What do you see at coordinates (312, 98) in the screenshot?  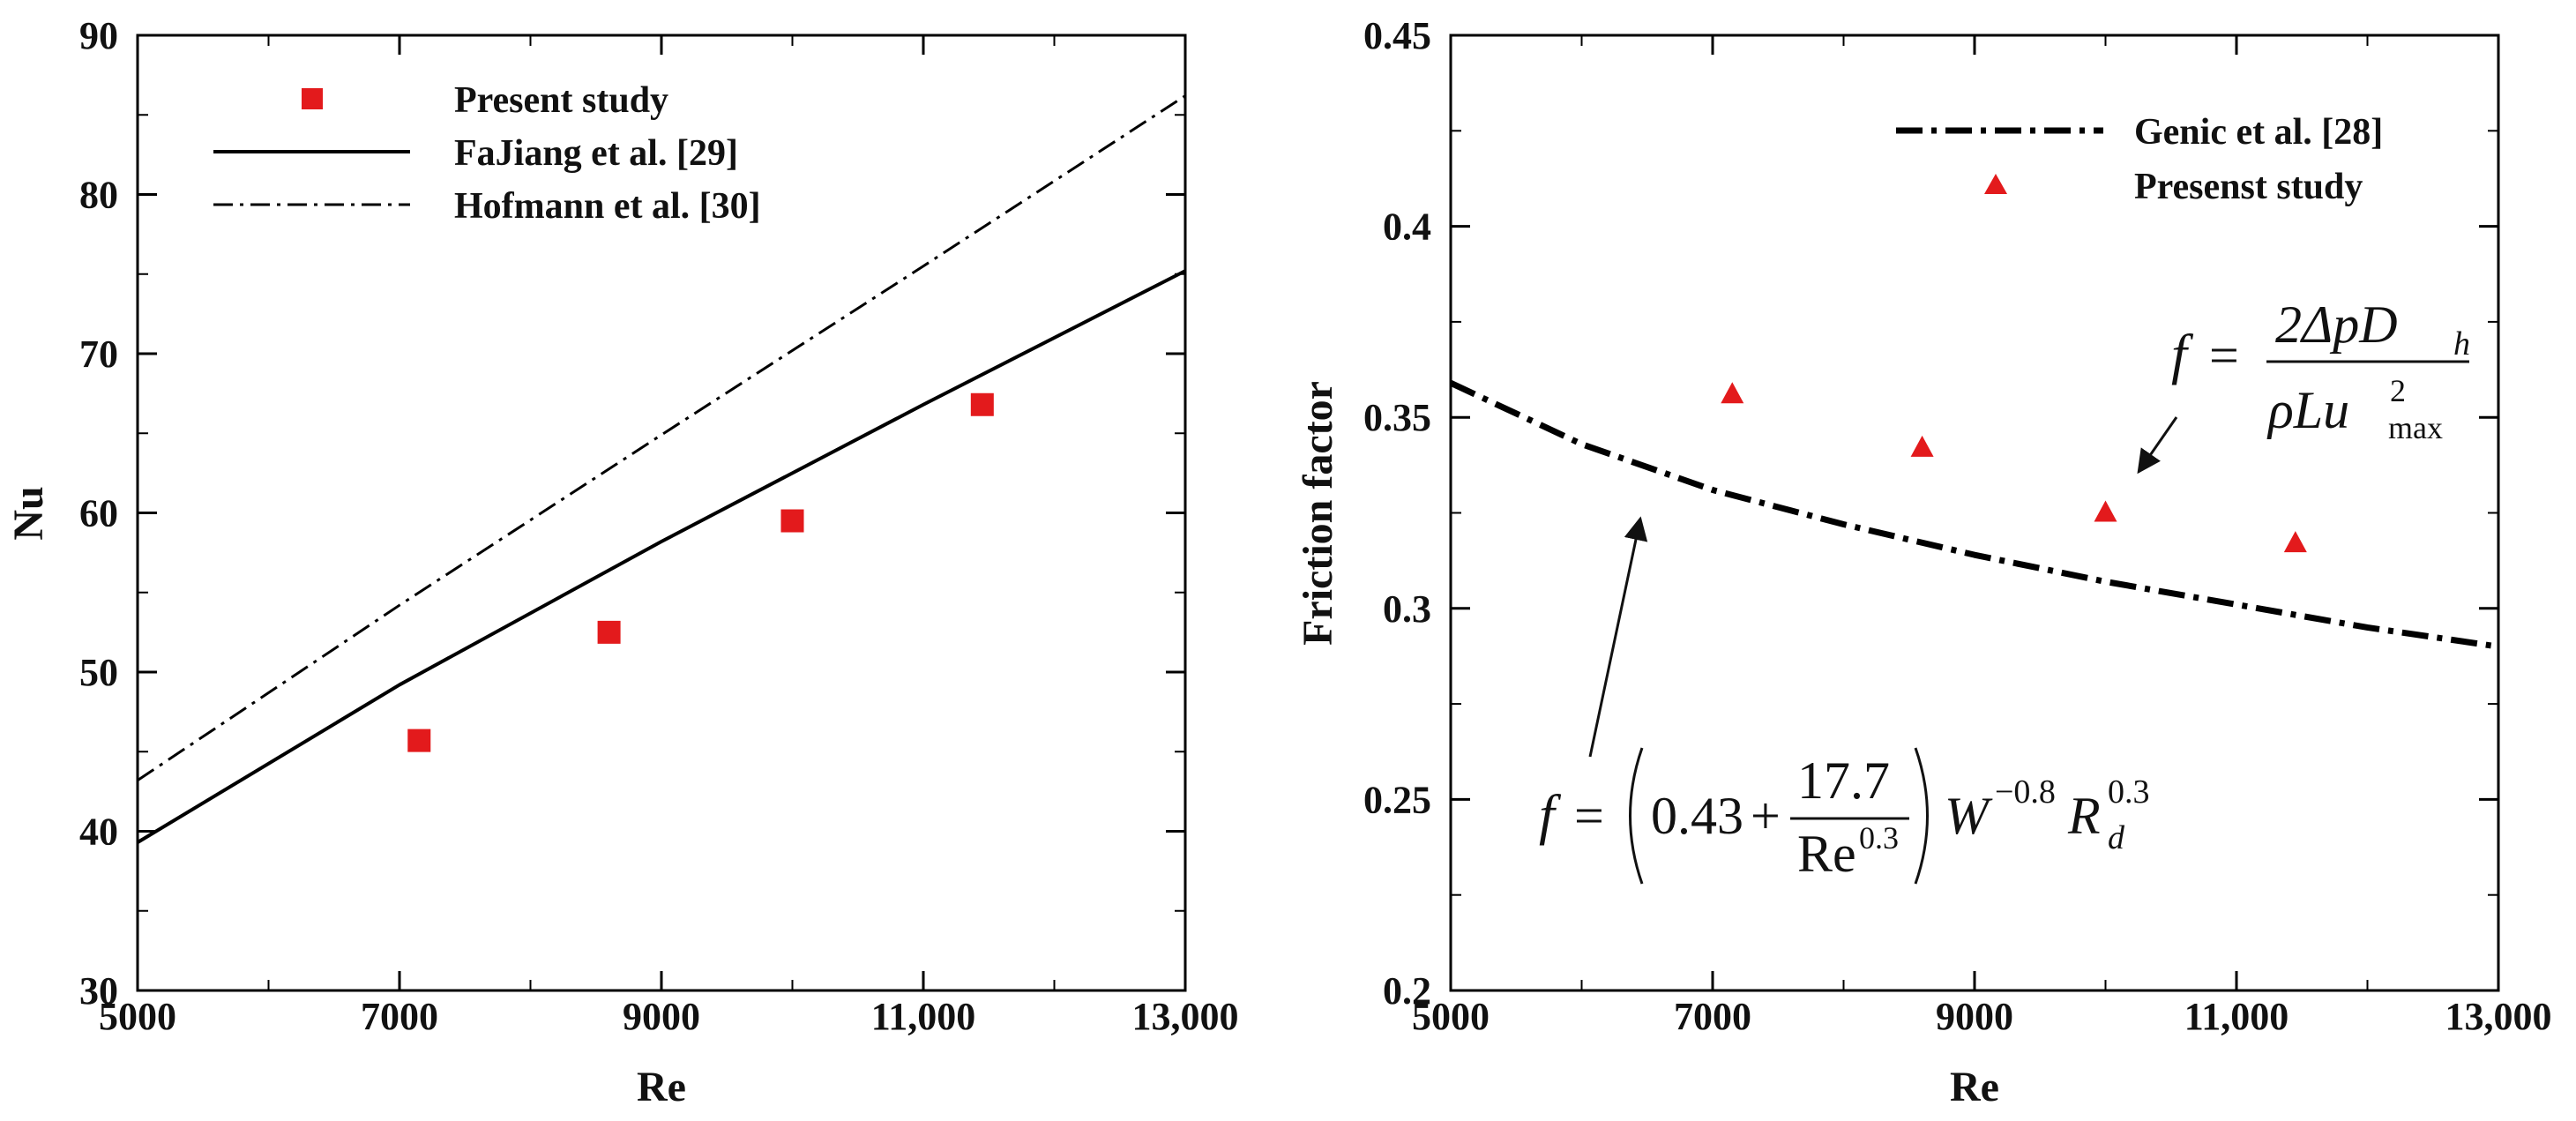 I see `legend-marker-square` at bounding box center [312, 98].